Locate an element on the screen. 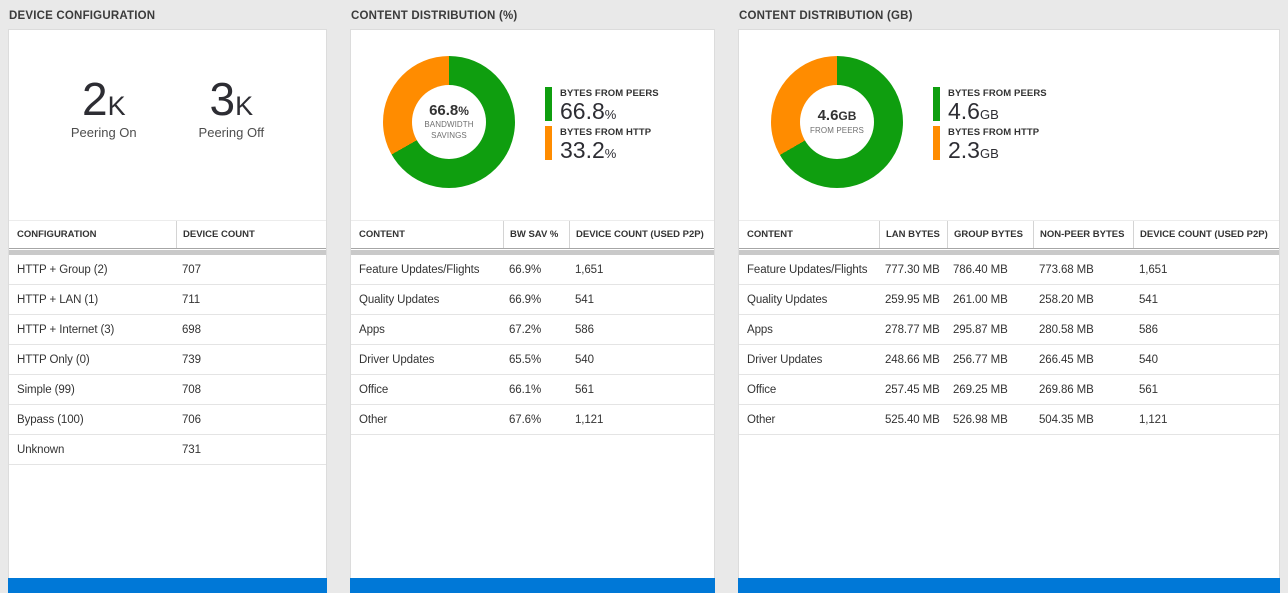  donut-center-unit: GB is located at coordinates (847, 116).